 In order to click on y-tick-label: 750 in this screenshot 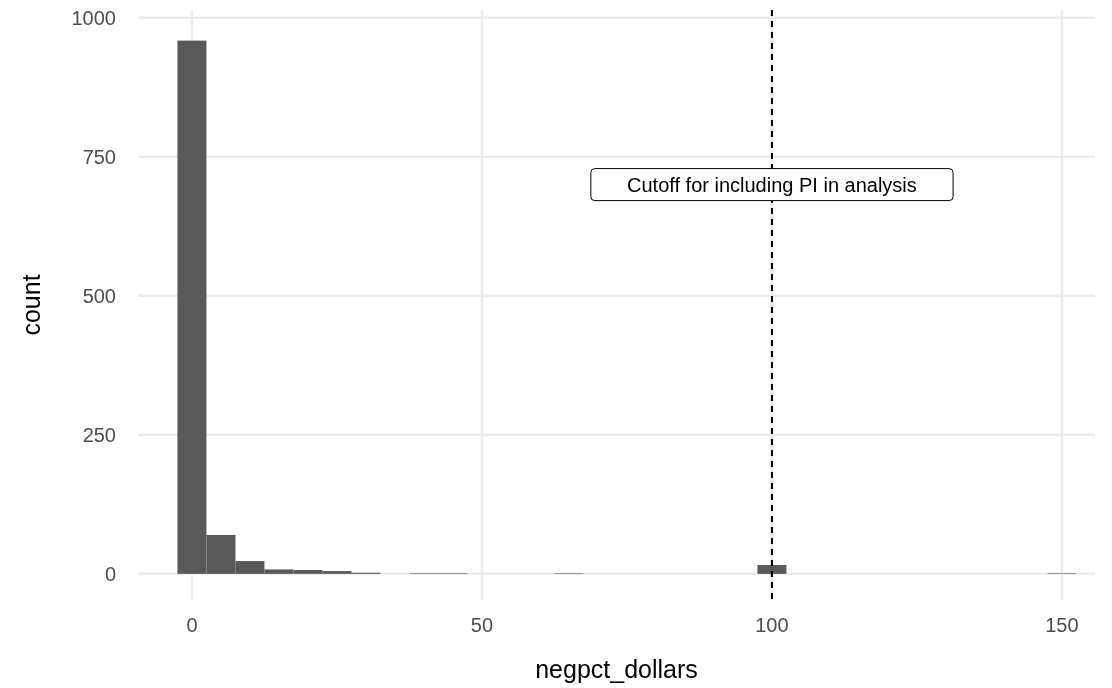, I will do `click(99, 156)`.